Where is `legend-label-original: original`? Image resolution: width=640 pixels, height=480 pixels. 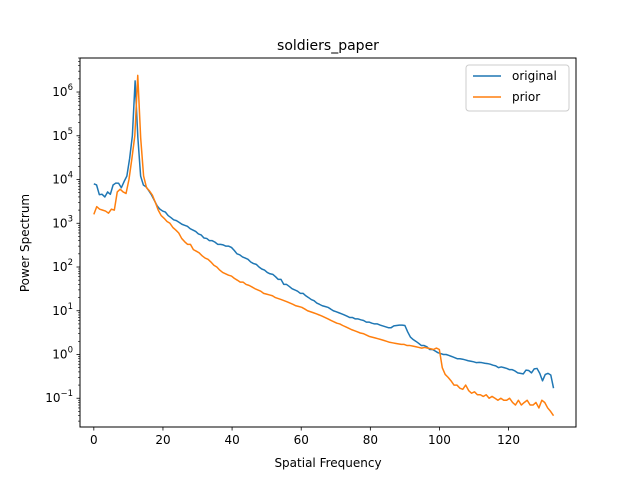
legend-label-original: original is located at coordinates (534, 76).